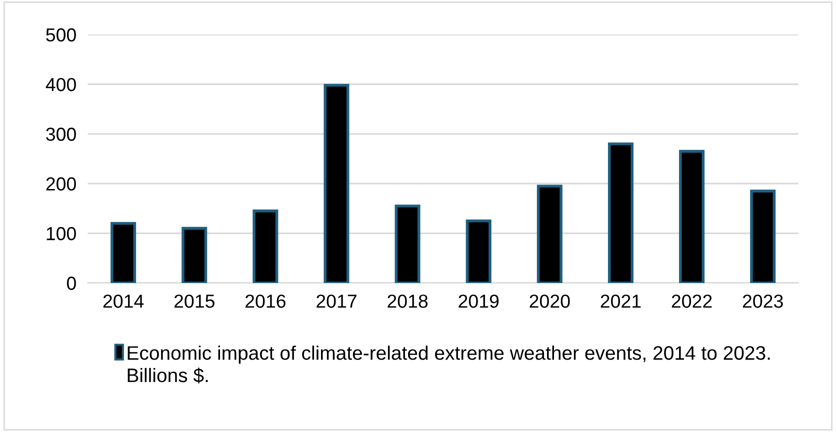 Image resolution: width=836 pixels, height=432 pixels. Describe the element at coordinates (194, 301) in the screenshot. I see `x-tick-label: 2015` at that location.